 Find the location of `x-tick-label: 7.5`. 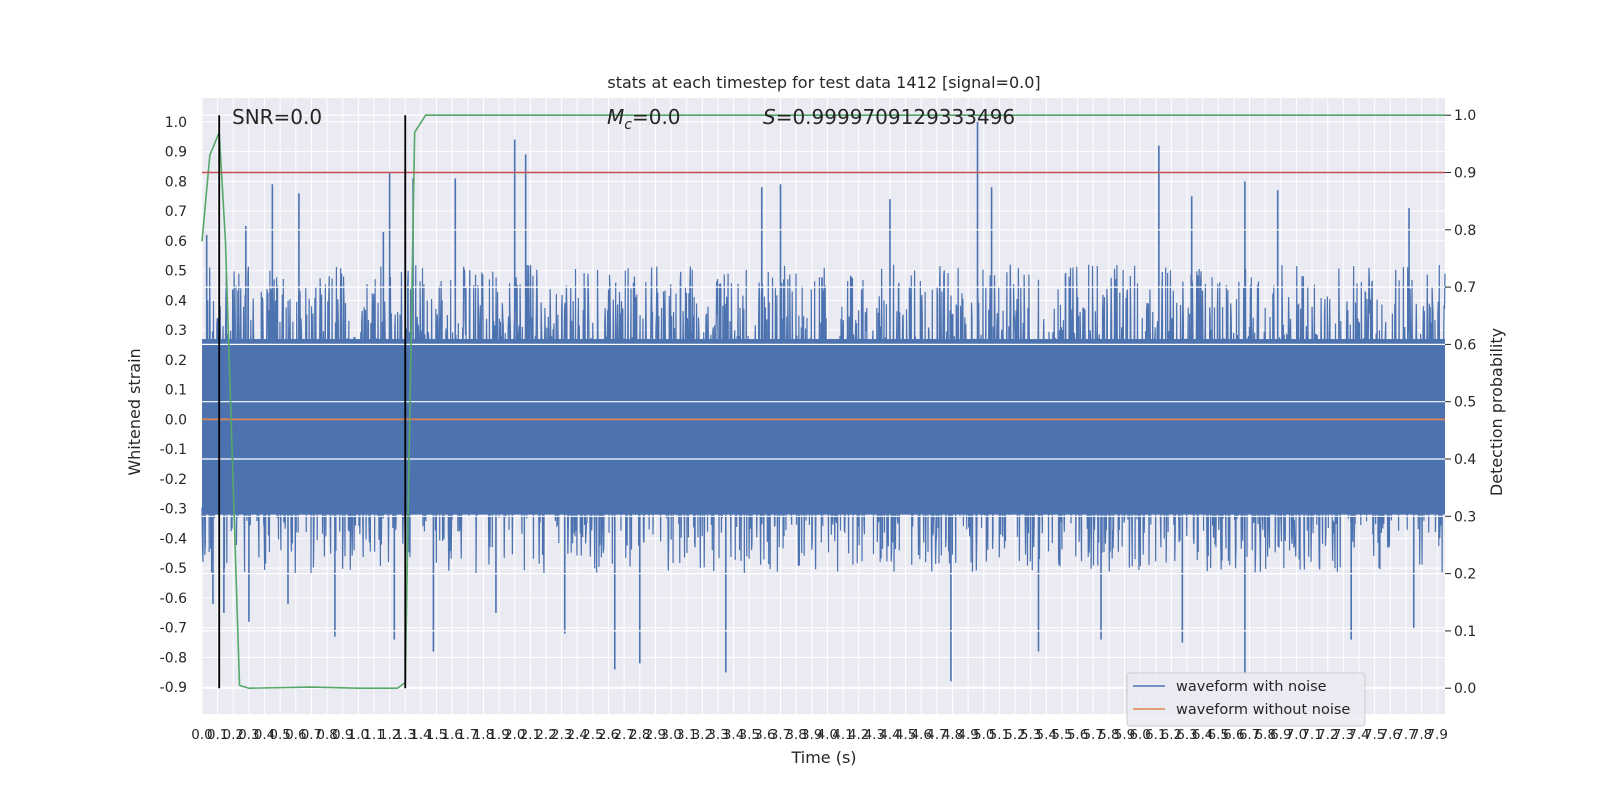

x-tick-label: 7.5 is located at coordinates (1374, 735).